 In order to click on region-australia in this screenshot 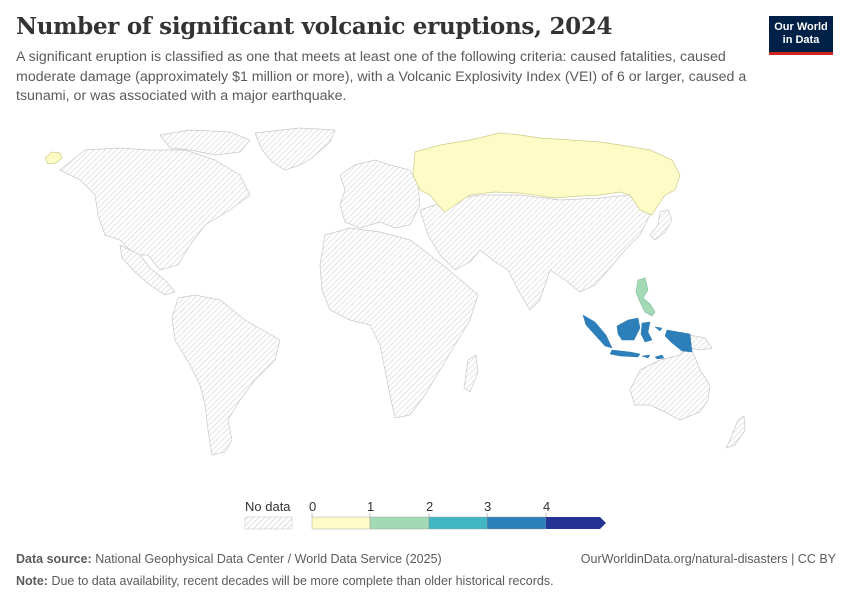, I will do `click(670, 382)`.